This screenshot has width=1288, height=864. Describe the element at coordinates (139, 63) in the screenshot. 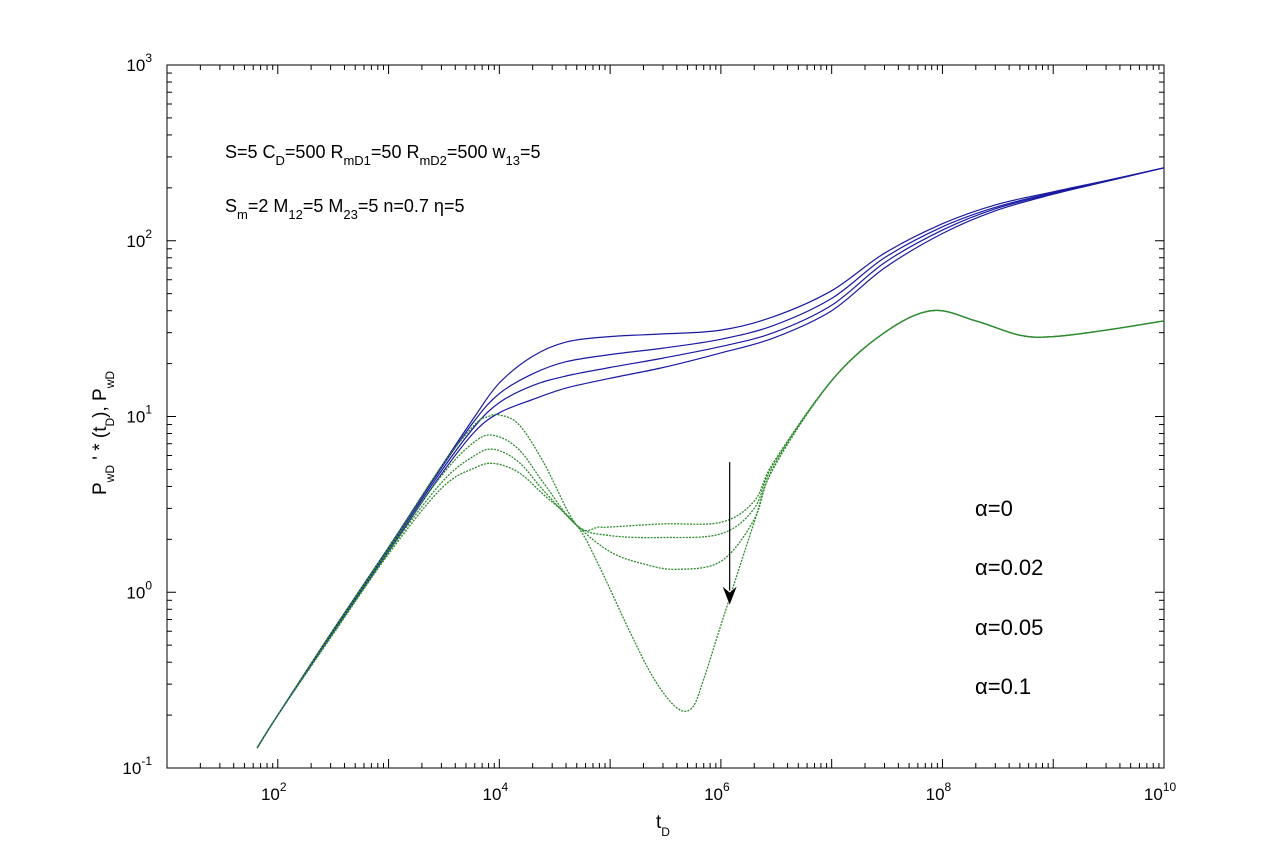

I see `y-tick-label: 10³` at that location.